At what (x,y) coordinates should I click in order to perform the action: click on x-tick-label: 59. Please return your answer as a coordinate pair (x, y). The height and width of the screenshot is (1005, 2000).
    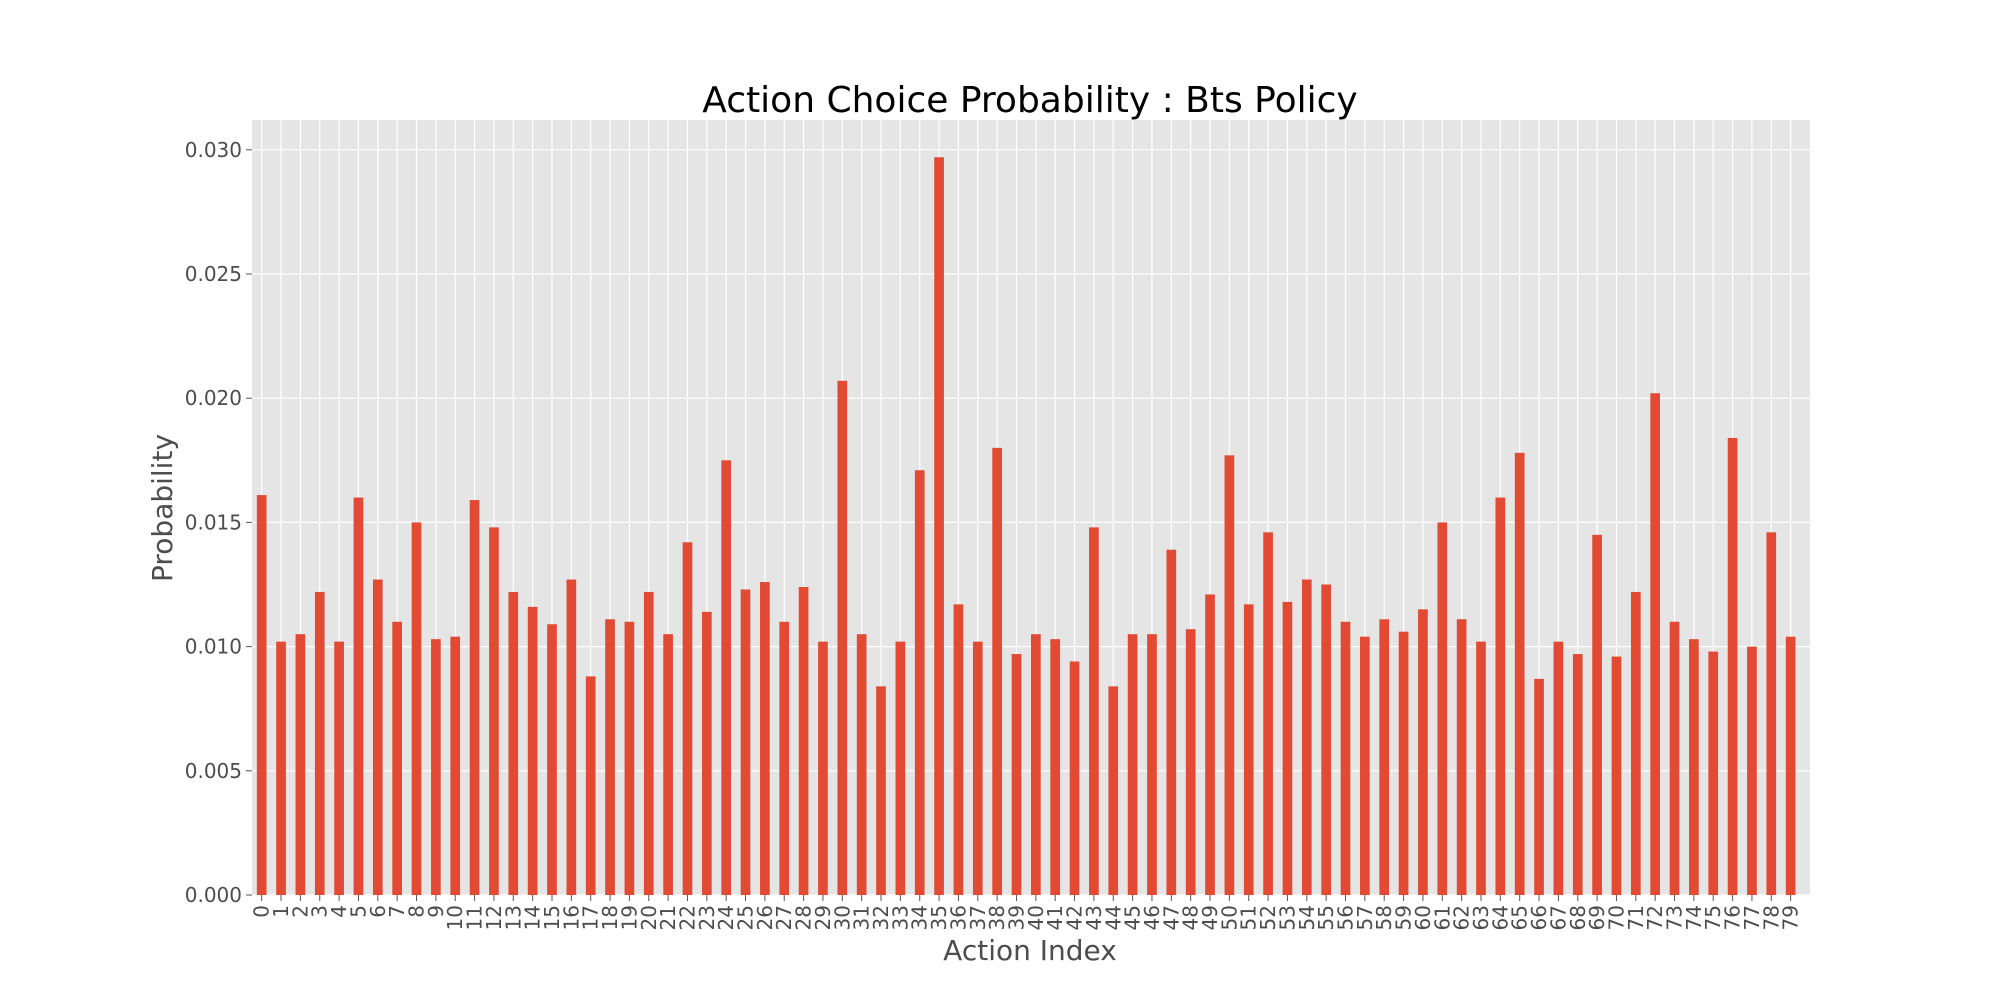
    Looking at the image, I should click on (1404, 917).